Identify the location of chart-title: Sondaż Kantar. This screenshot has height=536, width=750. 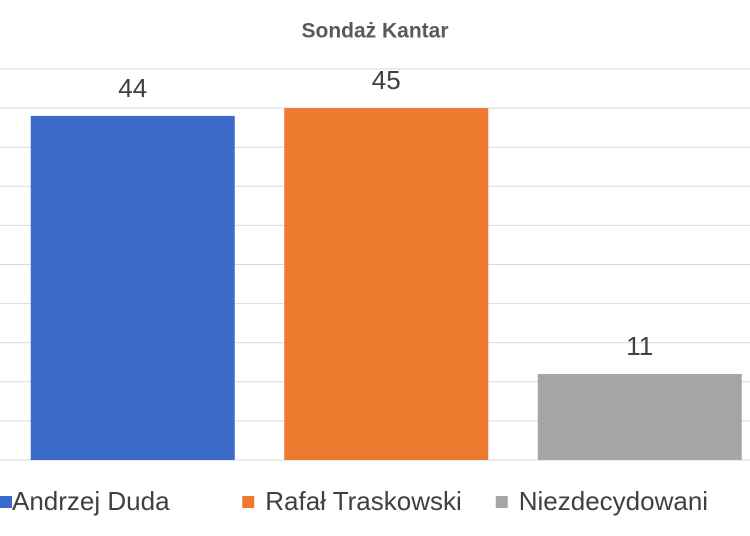
(374, 31).